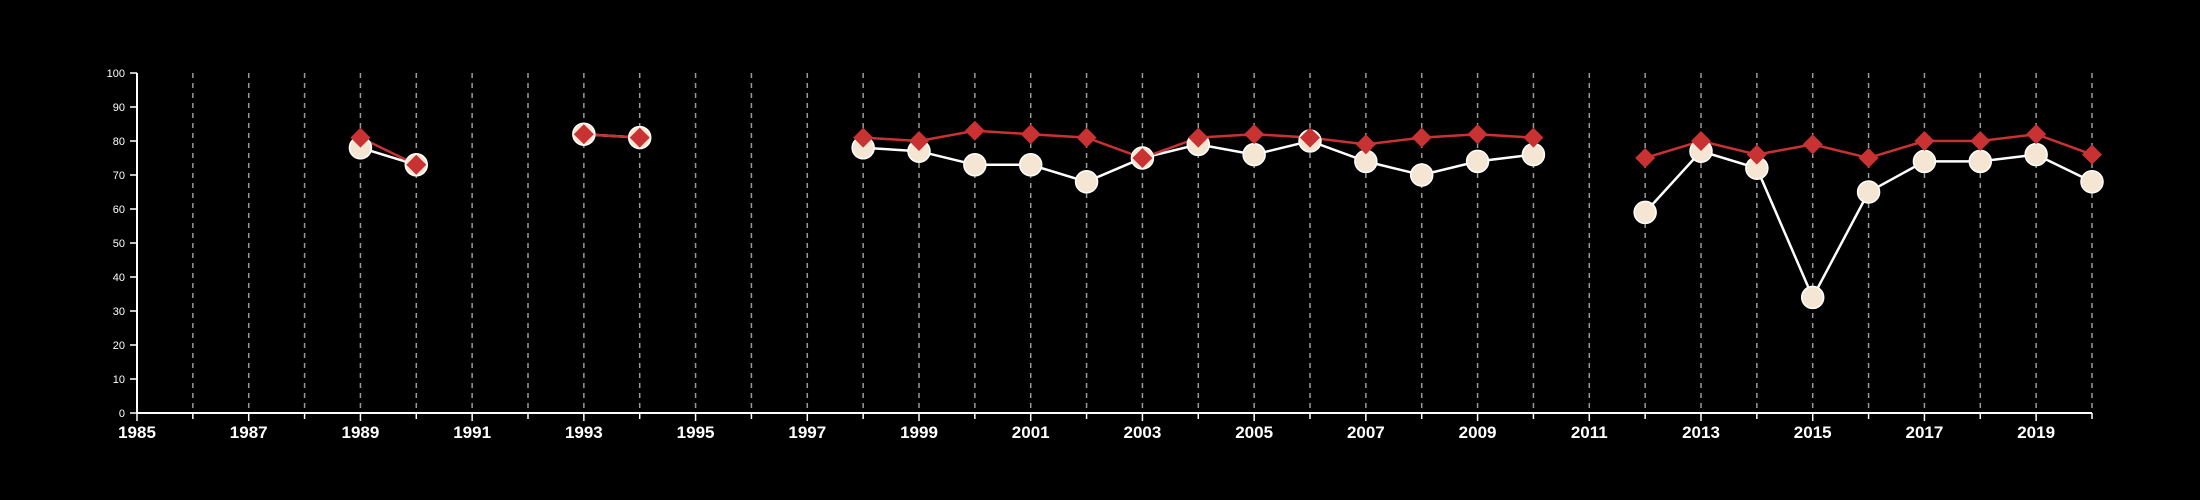  Describe the element at coordinates (119, 210) in the screenshot. I see `y-tick-label: 60` at that location.